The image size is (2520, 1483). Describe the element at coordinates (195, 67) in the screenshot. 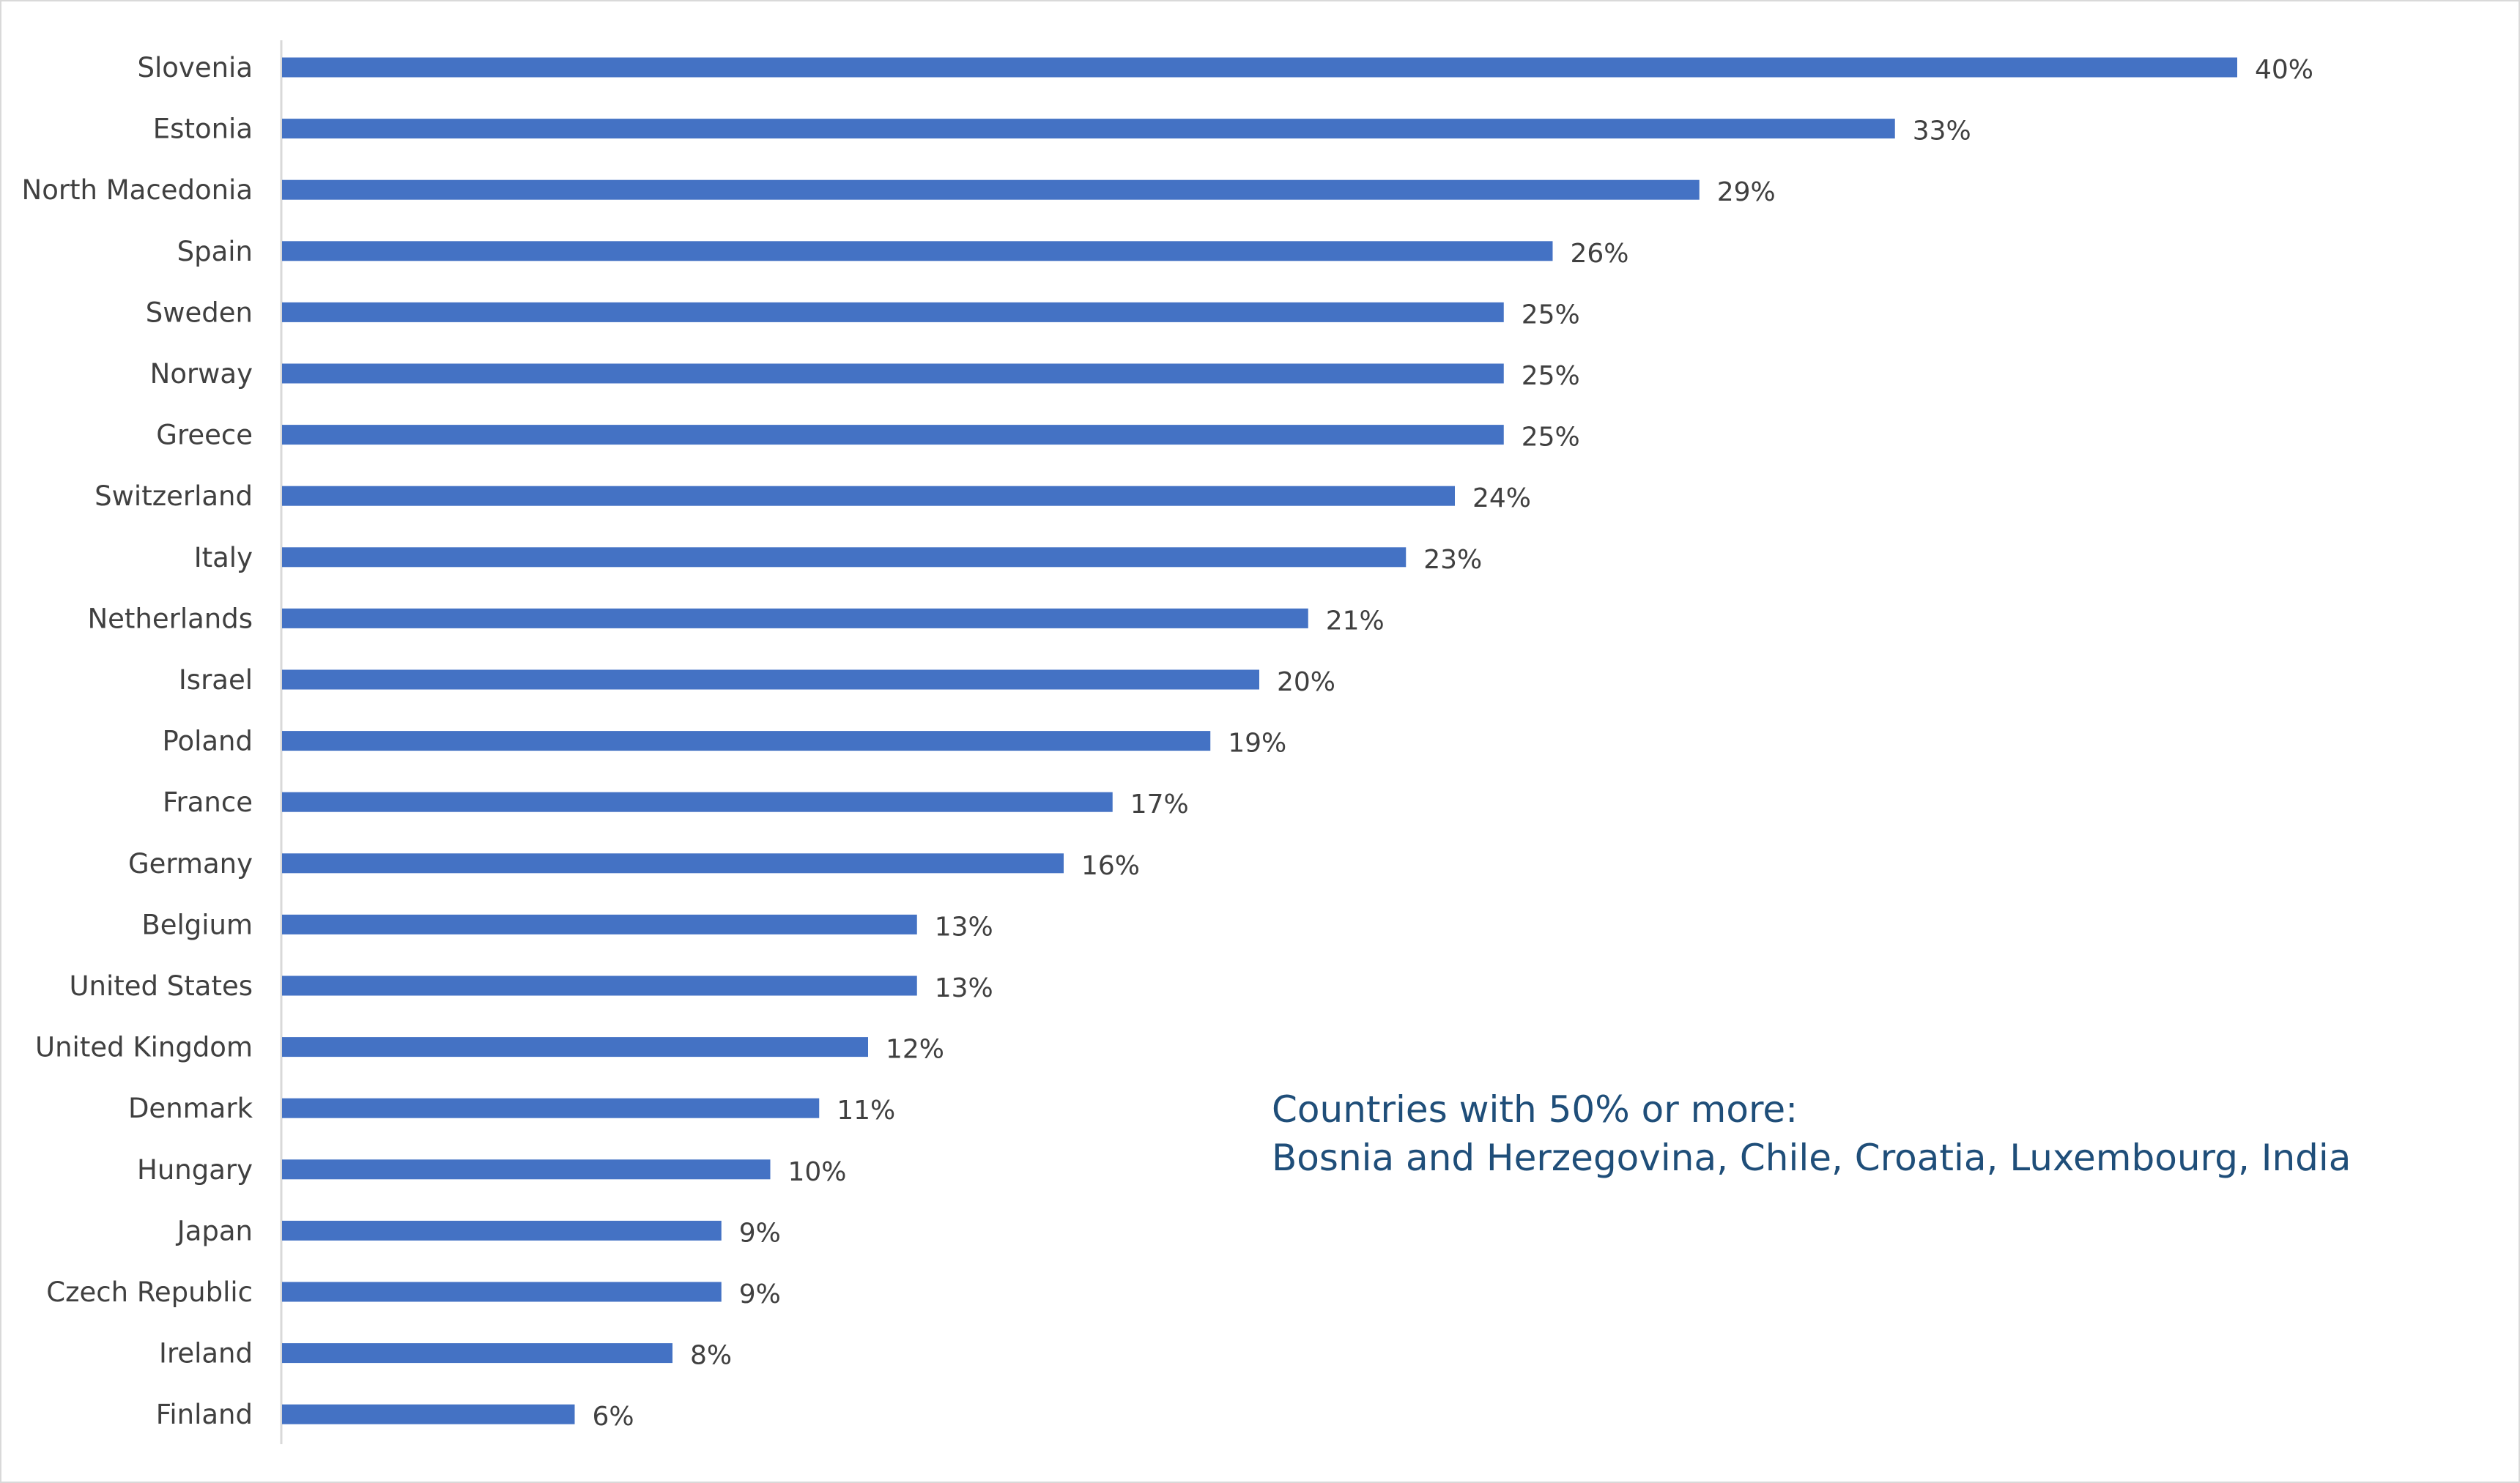

I see `category-label: Slovenia` at that location.